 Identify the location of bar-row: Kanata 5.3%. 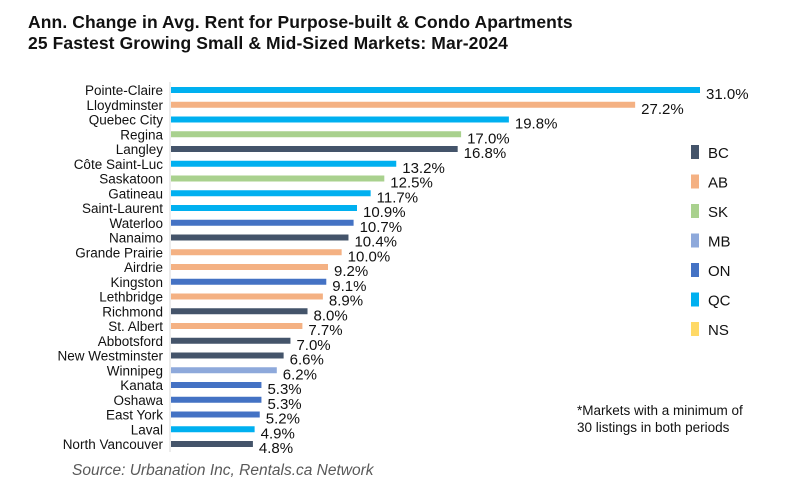
(210, 388).